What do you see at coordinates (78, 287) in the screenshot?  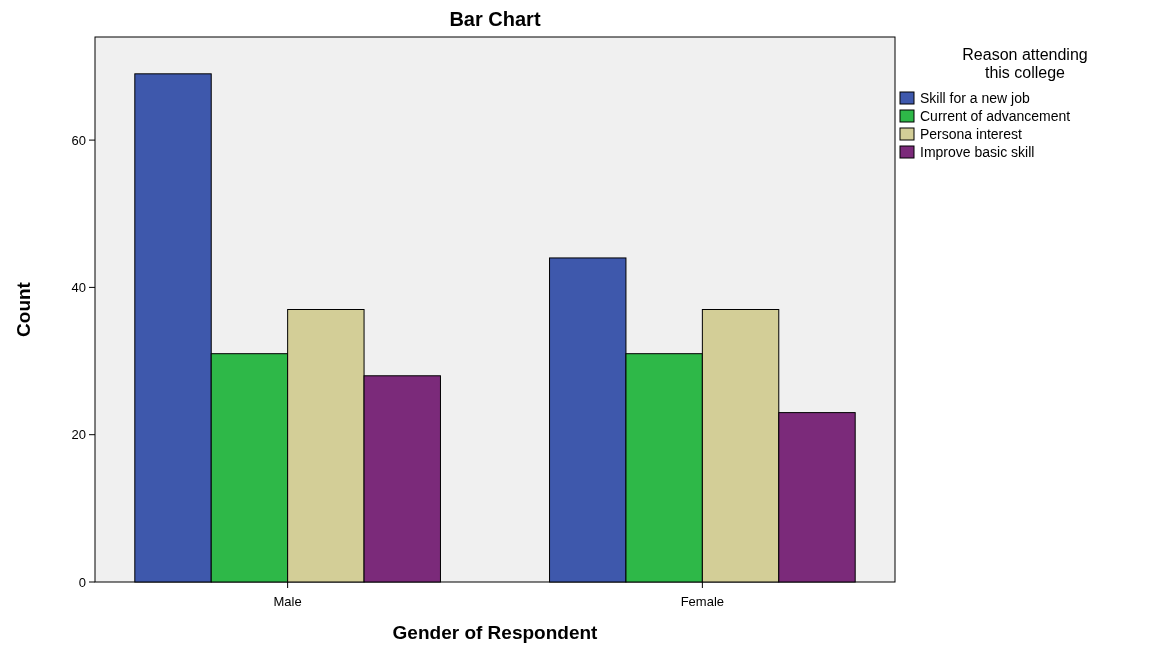 I see `y-tick-label: 40` at bounding box center [78, 287].